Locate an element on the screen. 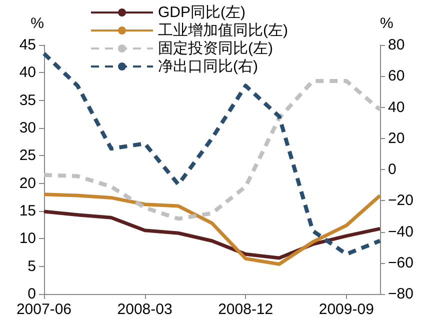 The width and height of the screenshot is (432, 324). y2-tick-label: −20 is located at coordinates (401, 201).